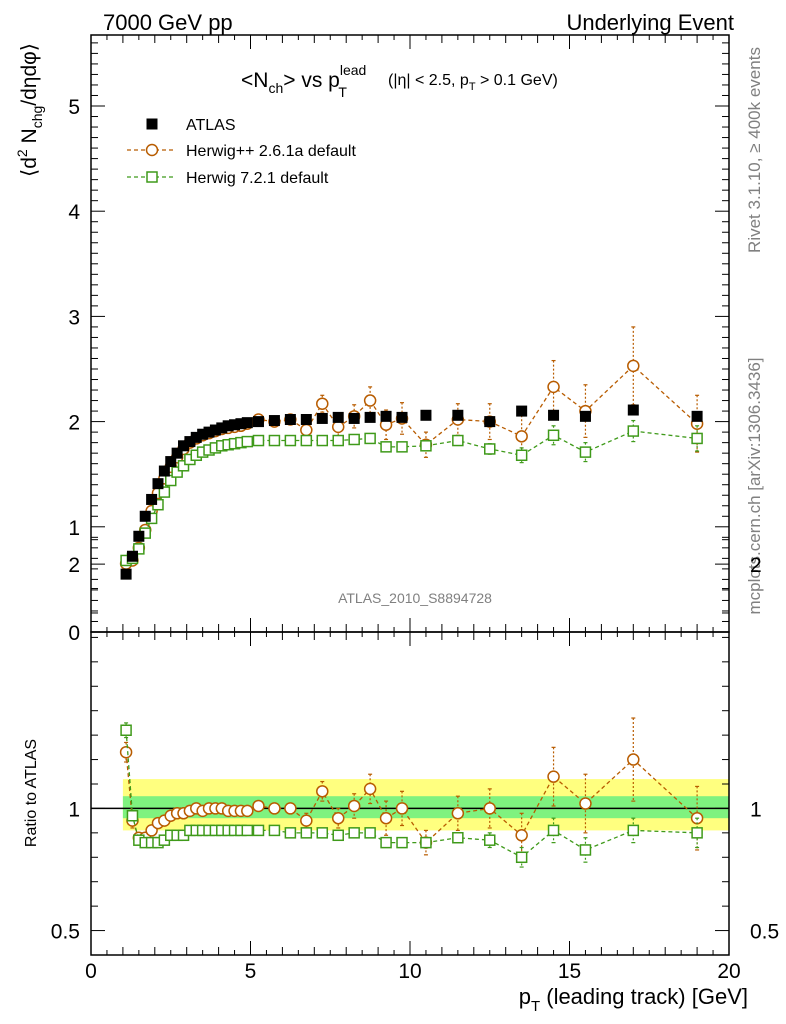  Describe the element at coordinates (74, 528) in the screenshot. I see `y-tick-label-main: 1` at that location.